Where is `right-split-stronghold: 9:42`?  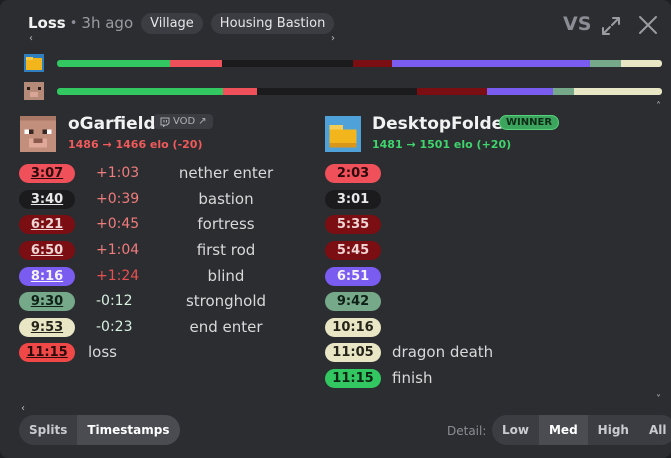 right-split-stronghold: 9:42 is located at coordinates (353, 301).